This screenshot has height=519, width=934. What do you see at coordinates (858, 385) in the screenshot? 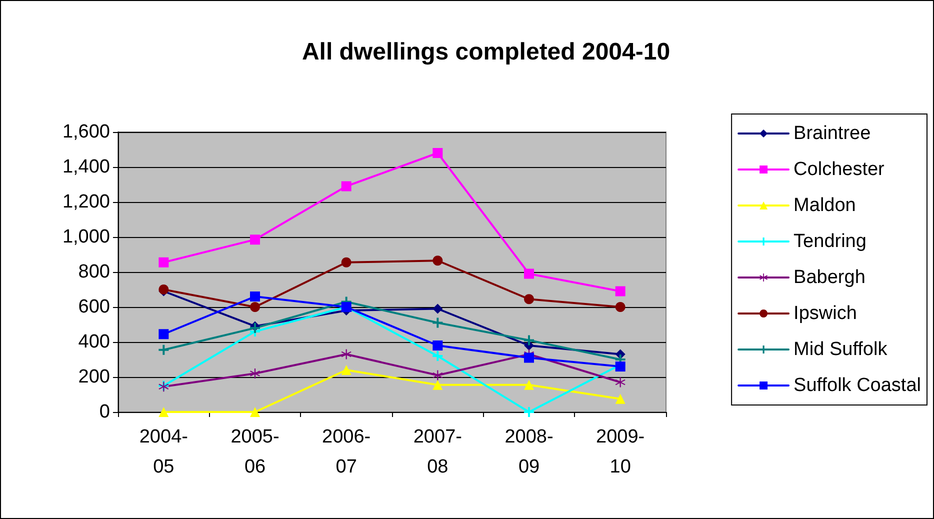
I see `legend-label: Suffolk Coastal` at bounding box center [858, 385].